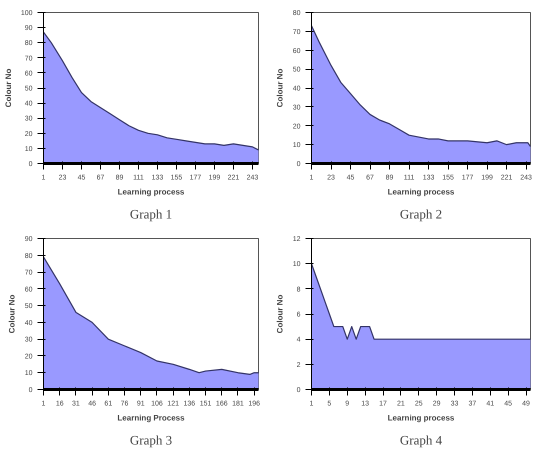 This screenshot has height=466, width=556. Describe the element at coordinates (151, 418) in the screenshot. I see `x-axis-title: Learning Process` at that location.